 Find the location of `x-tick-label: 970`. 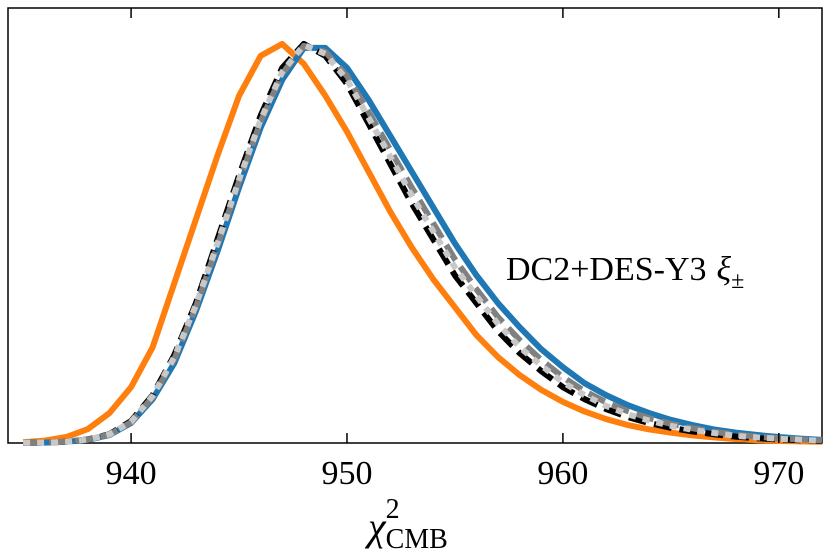

x-tick-label: 970 is located at coordinates (778, 473).